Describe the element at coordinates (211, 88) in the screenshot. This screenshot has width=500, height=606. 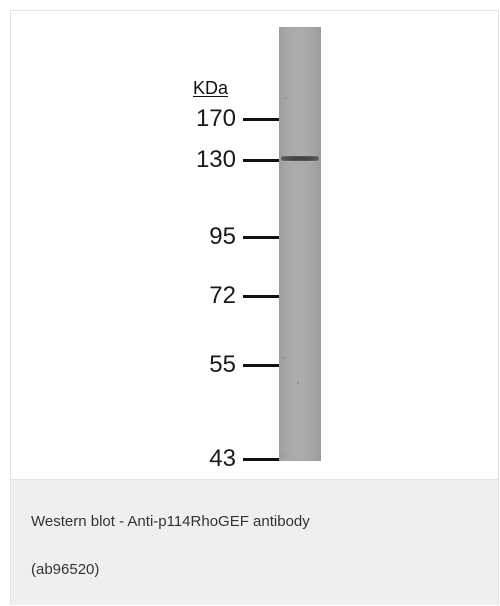
I see `unit-label: KDa` at that location.